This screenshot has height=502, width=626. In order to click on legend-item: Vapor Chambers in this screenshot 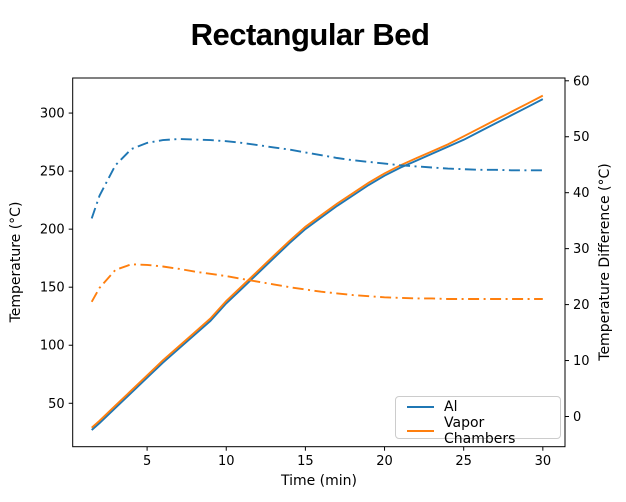, I will do `click(478, 431)`.